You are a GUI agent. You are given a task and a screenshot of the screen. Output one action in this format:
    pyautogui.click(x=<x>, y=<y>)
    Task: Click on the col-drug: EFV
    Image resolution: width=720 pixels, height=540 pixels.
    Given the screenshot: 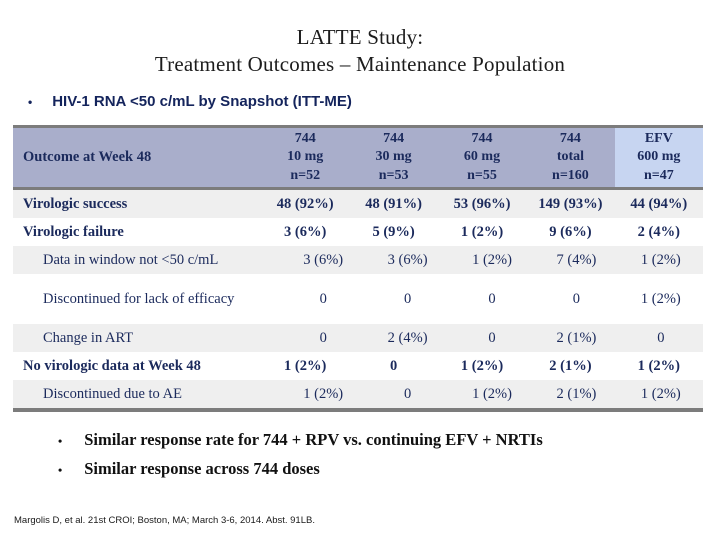 What is the action you would take?
    pyautogui.click(x=658, y=138)
    